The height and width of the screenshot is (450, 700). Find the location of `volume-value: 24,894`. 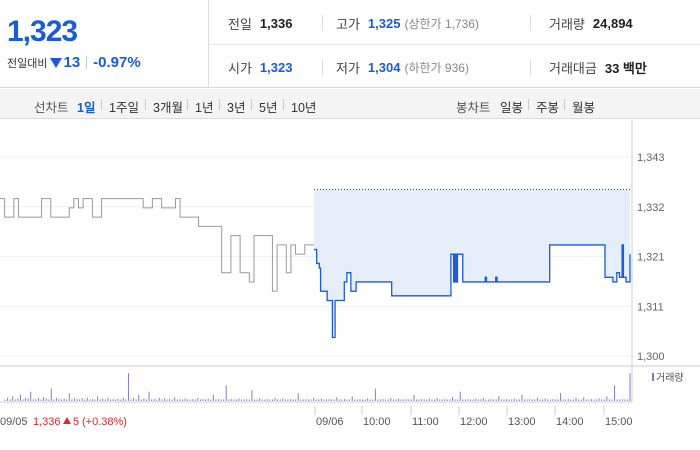

volume-value: 24,894 is located at coordinates (612, 23).